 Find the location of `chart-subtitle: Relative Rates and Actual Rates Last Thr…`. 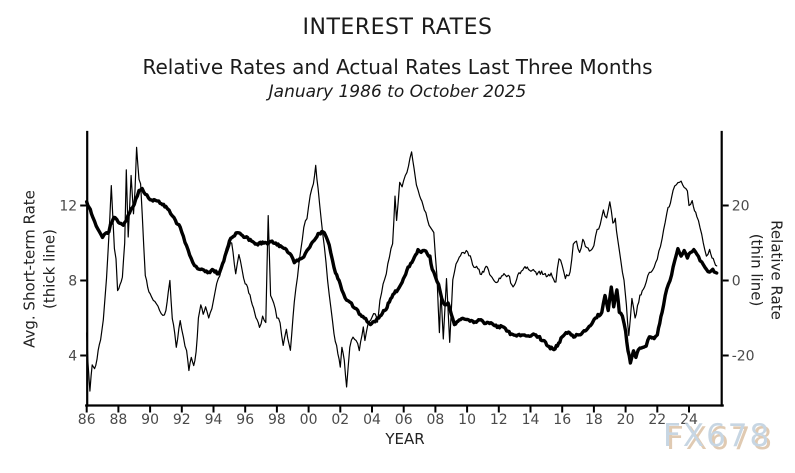

chart-subtitle: Relative Rates and Actual Rates Last Thr… is located at coordinates (397, 67).